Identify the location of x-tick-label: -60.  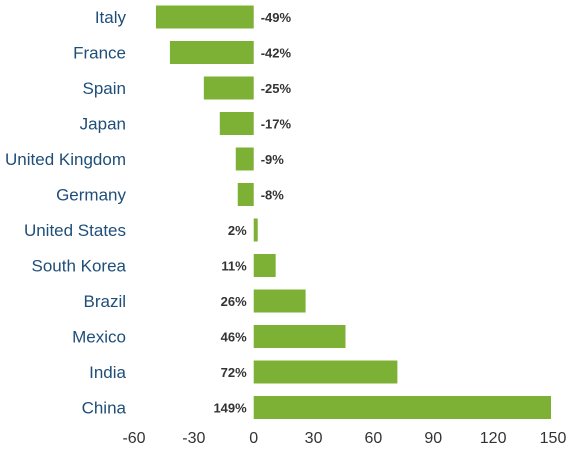
(133, 438).